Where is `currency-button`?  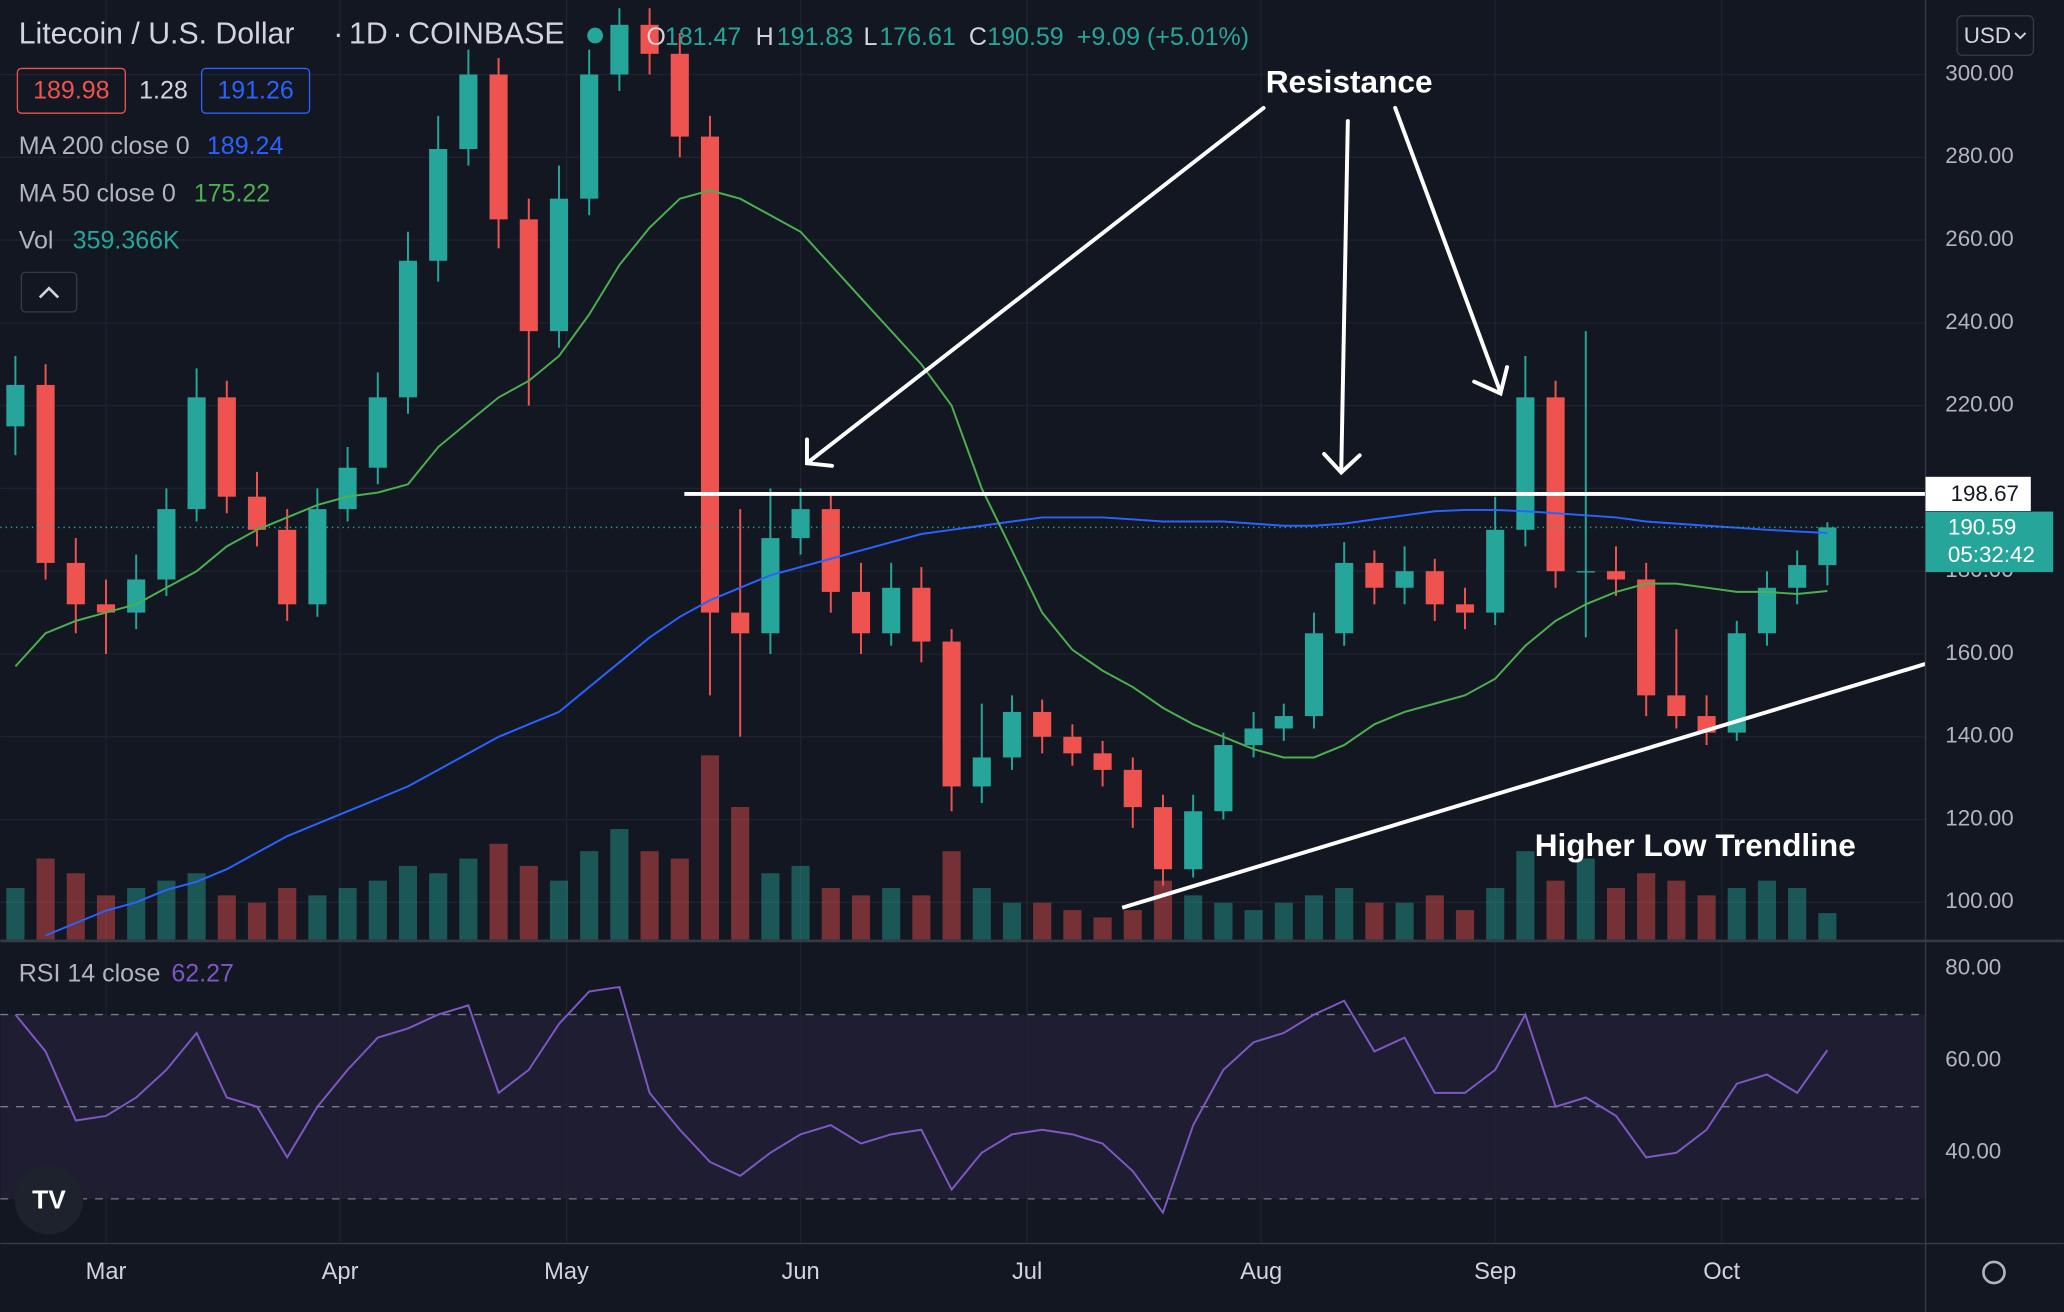 currency-button is located at coordinates (1995, 35).